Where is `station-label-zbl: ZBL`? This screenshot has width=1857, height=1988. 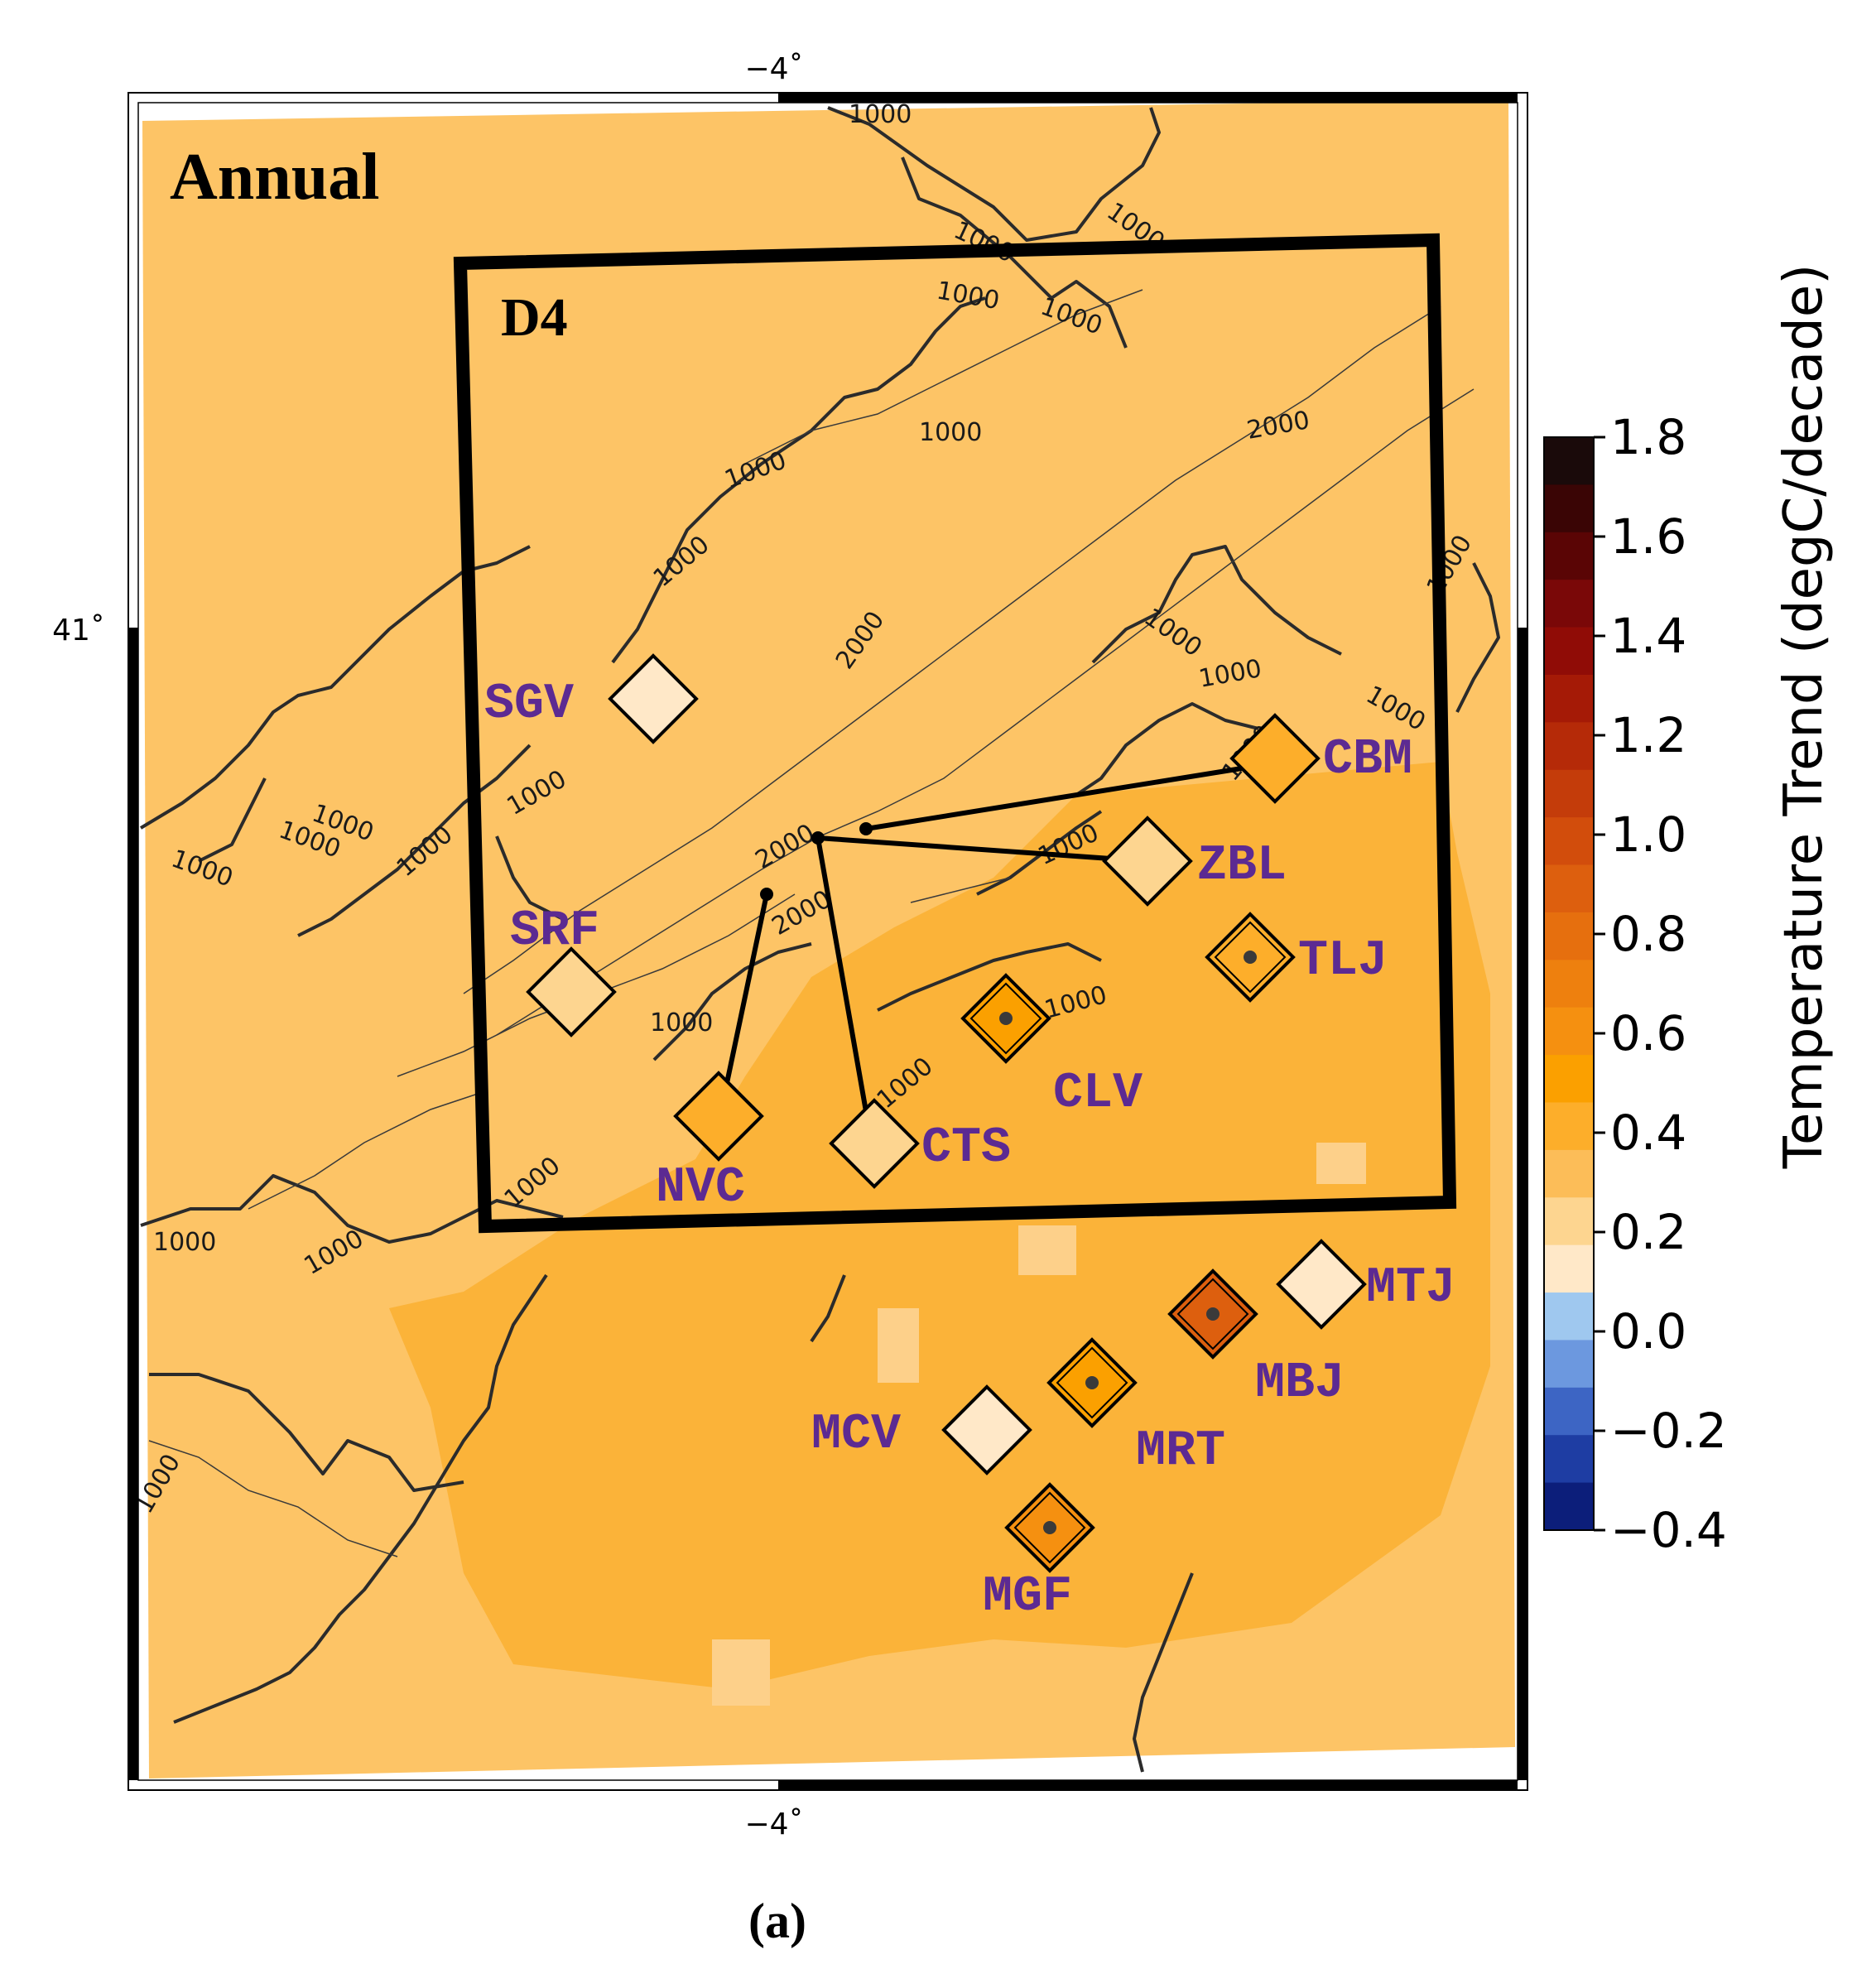
station-label-zbl: ZBL is located at coordinates (1242, 866).